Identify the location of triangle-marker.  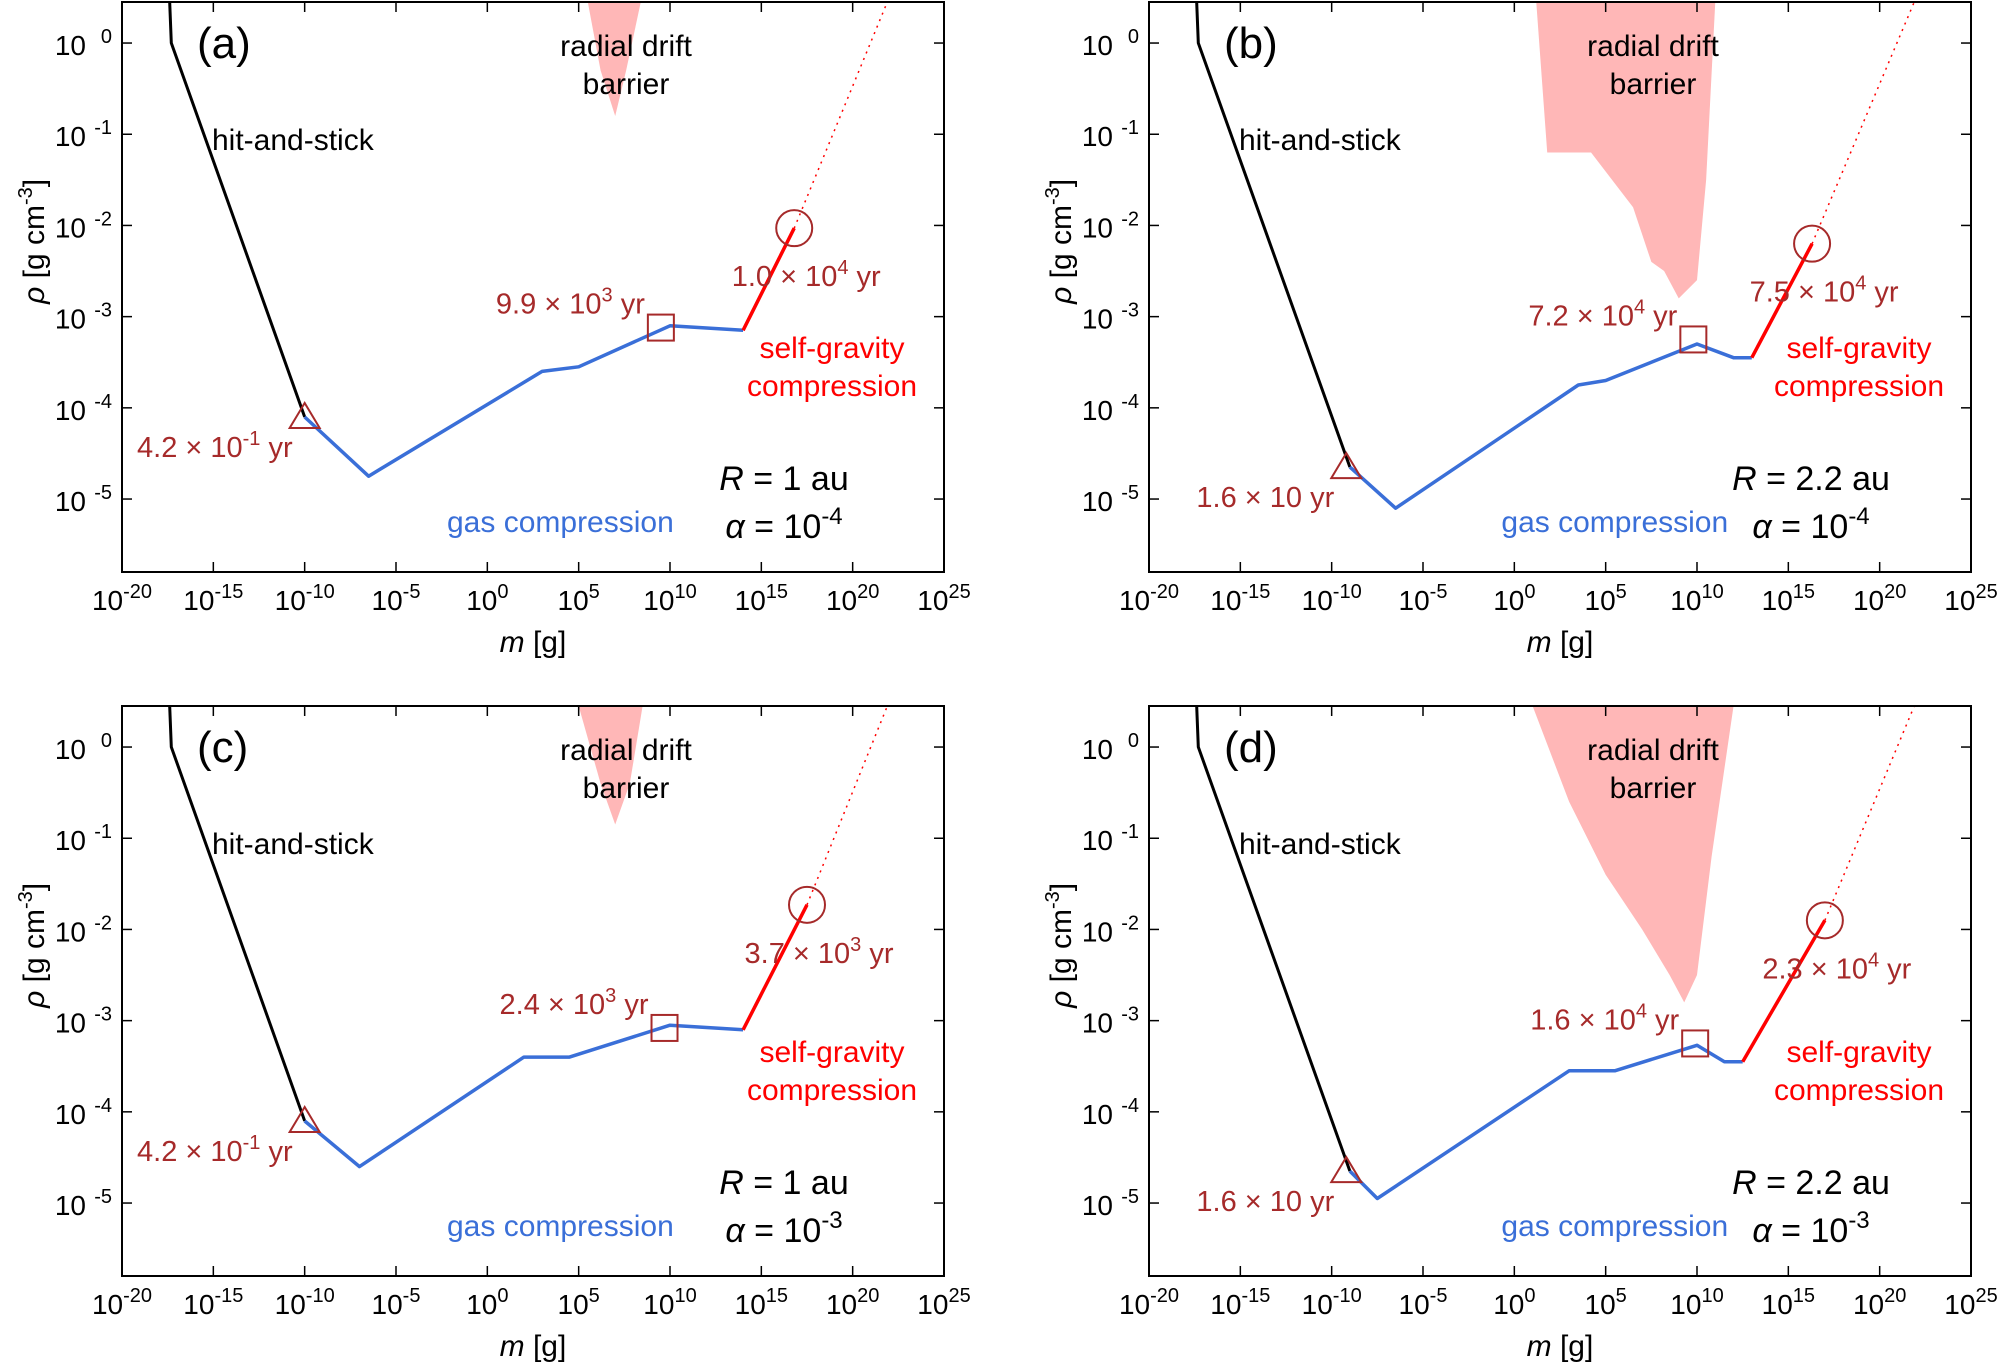
(1346, 1169).